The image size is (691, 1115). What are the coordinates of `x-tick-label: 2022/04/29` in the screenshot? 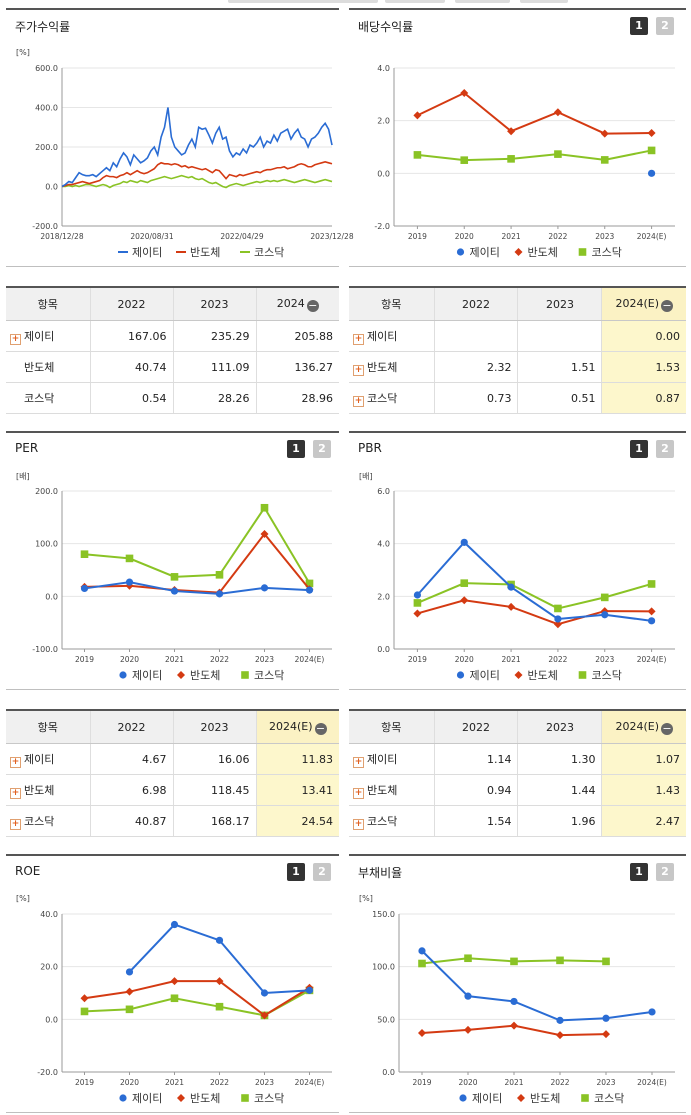 It's located at (241, 236).